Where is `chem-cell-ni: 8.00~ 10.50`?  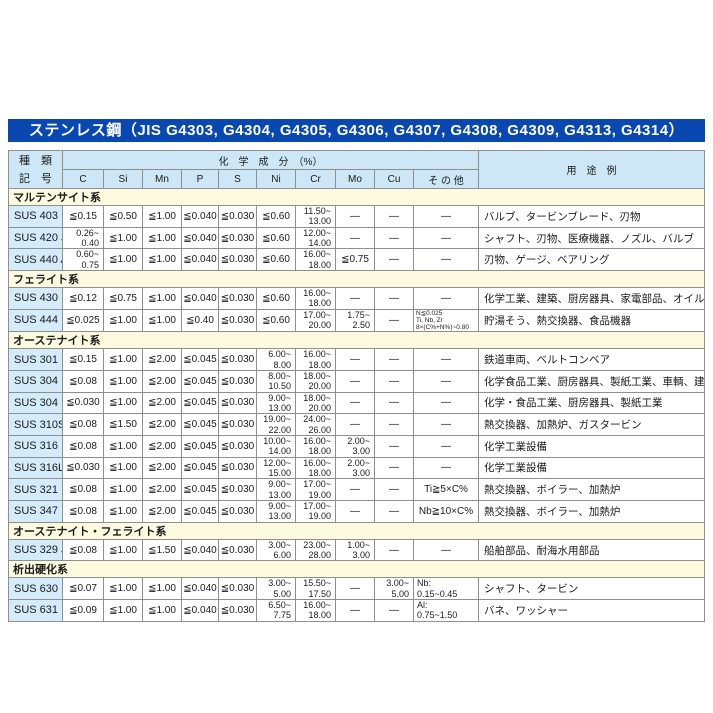 chem-cell-ni: 8.00~ 10.50 is located at coordinates (276, 381).